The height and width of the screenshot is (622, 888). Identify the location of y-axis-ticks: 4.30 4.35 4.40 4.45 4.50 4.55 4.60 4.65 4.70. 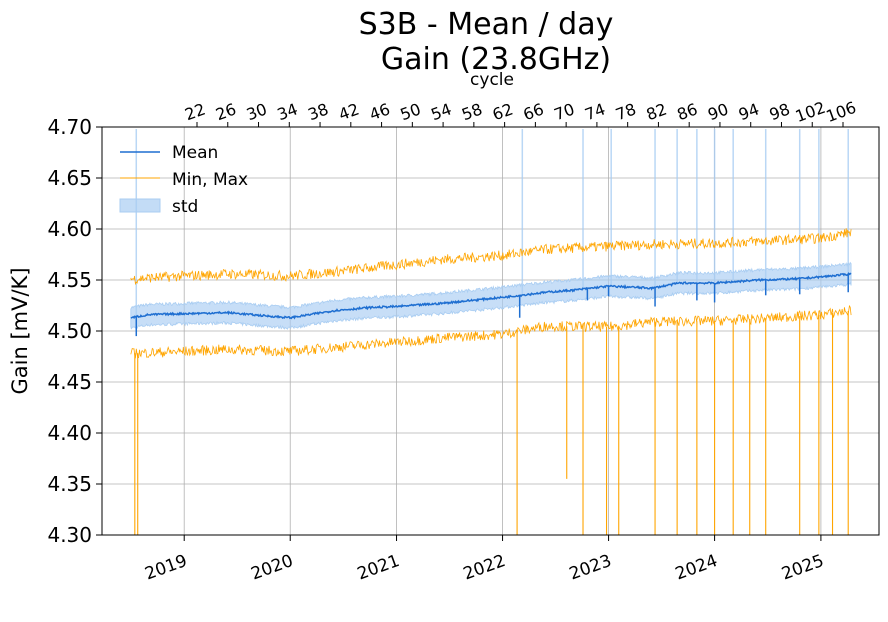
(74, 331).